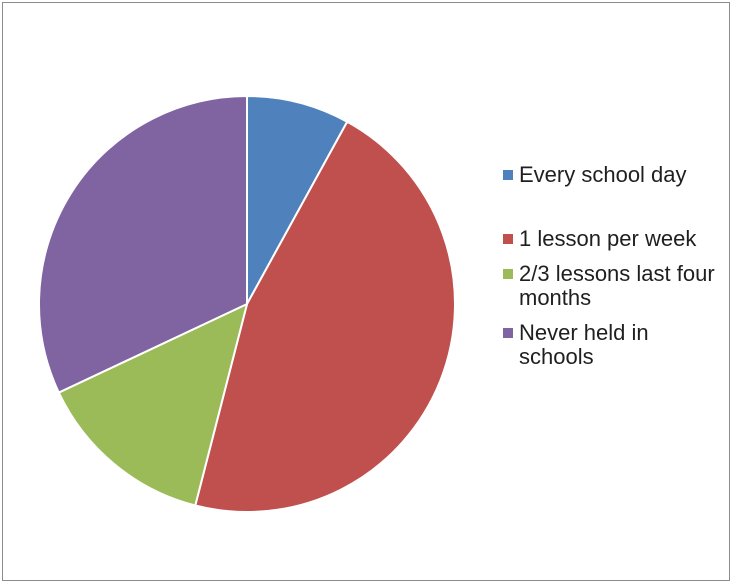 The height and width of the screenshot is (585, 734). I want to click on pie-slice-never-held-in-schools, so click(143, 244).